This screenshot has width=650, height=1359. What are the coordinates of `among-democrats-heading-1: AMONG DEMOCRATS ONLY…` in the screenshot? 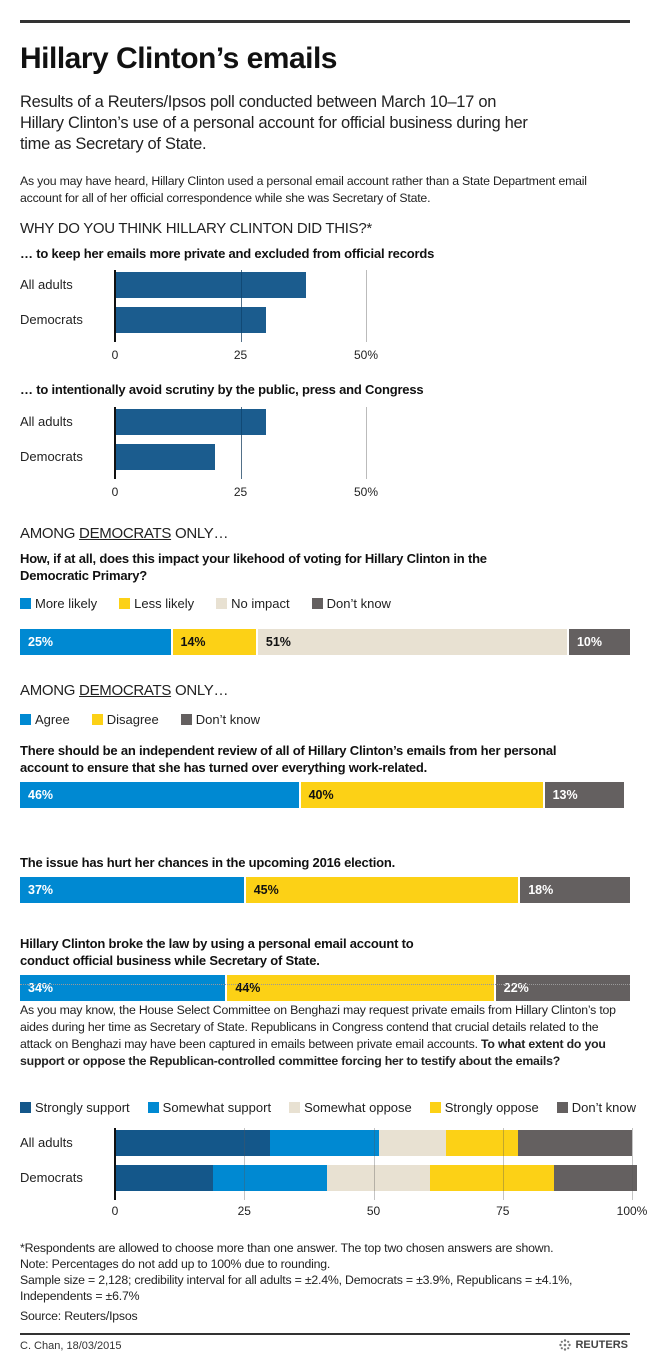 It's located at (124, 533).